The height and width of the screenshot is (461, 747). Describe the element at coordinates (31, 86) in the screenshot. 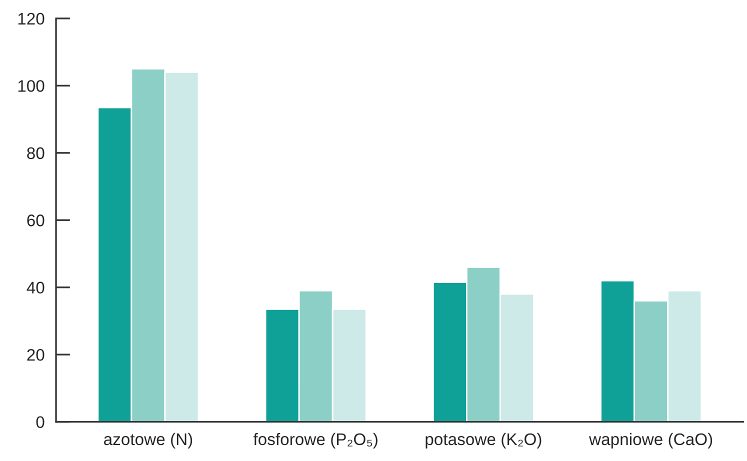

I see `y-tick-label: 100` at that location.